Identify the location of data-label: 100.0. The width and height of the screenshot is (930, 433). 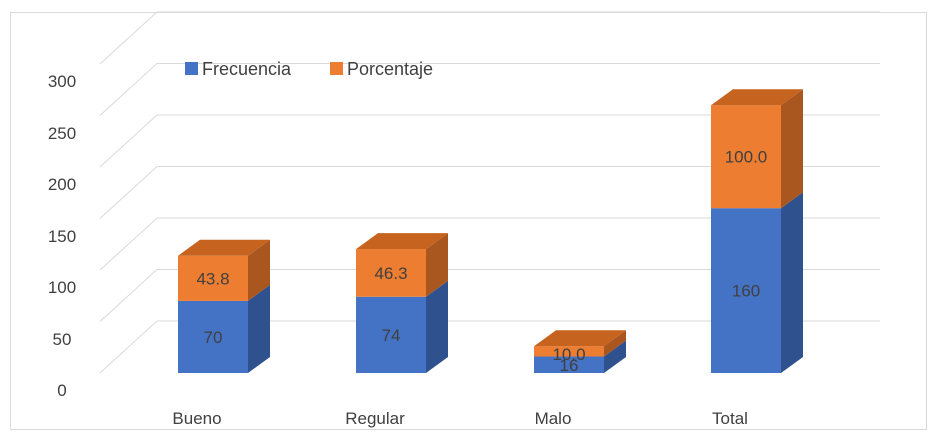
(746, 157).